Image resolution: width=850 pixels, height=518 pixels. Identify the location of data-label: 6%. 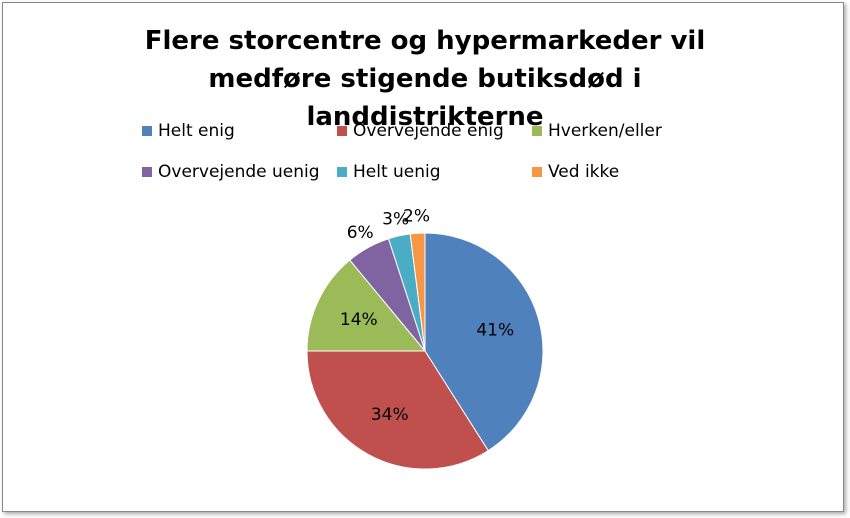
(360, 233).